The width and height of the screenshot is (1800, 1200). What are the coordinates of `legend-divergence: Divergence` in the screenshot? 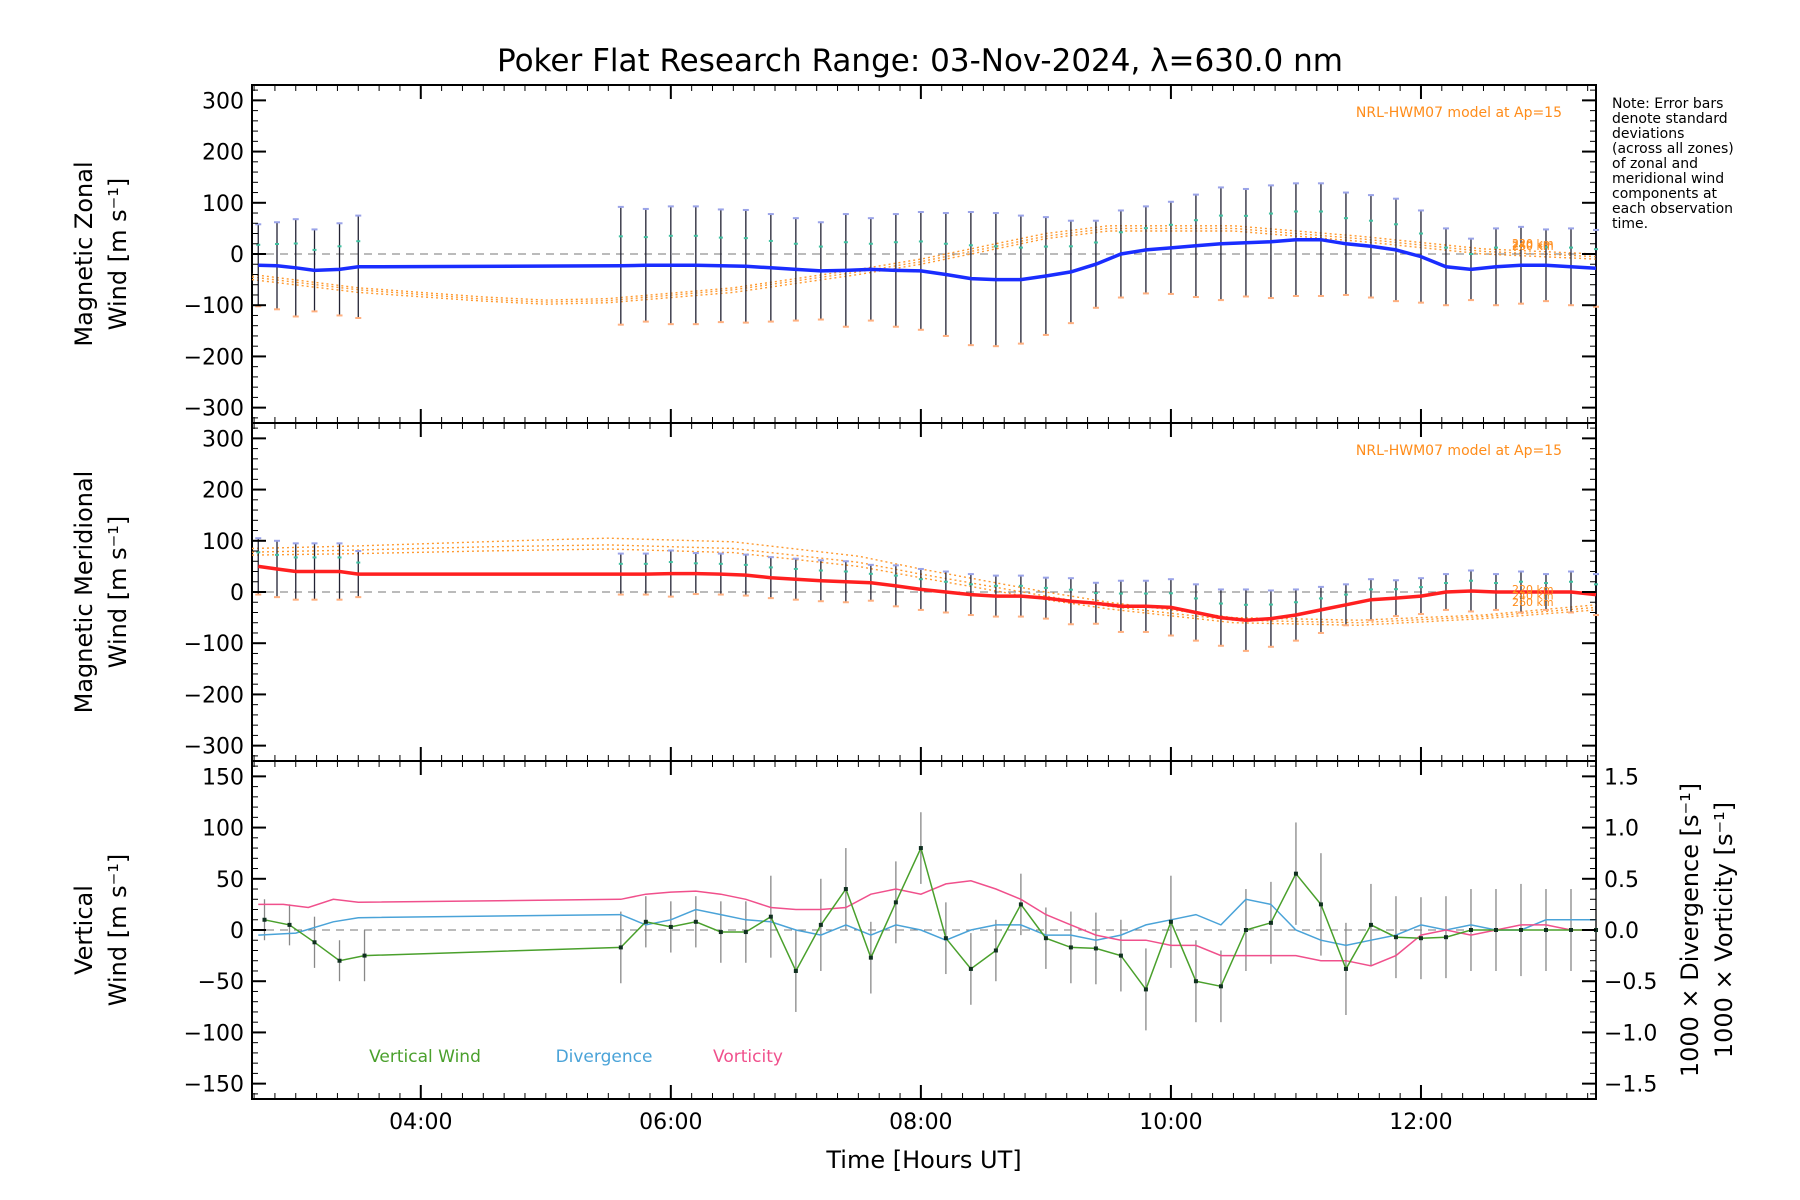 It's located at (604, 1057).